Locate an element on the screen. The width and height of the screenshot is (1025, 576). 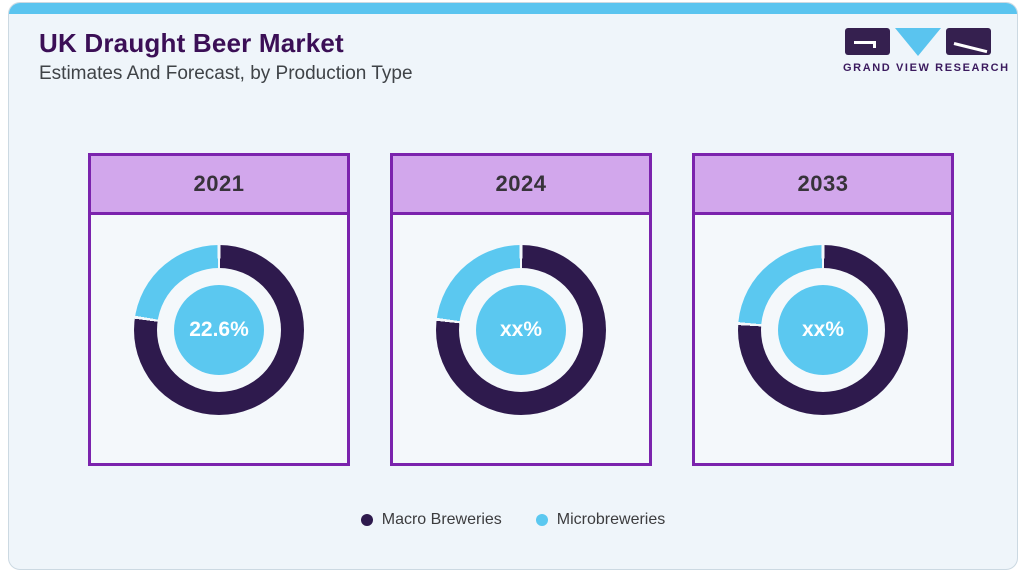
panel-2033-body: xx% is located at coordinates (823, 369).